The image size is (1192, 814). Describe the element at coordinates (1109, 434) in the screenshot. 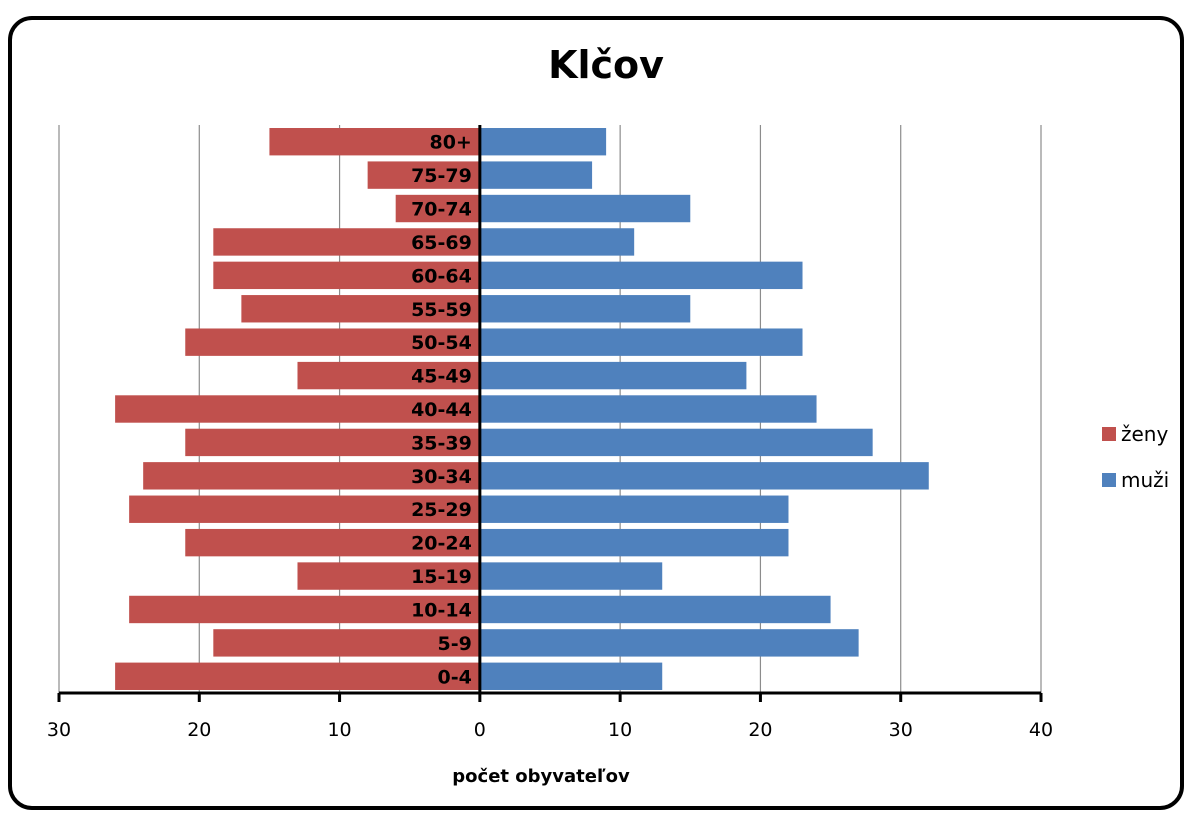

I see `legend-swatch-ženy` at that location.